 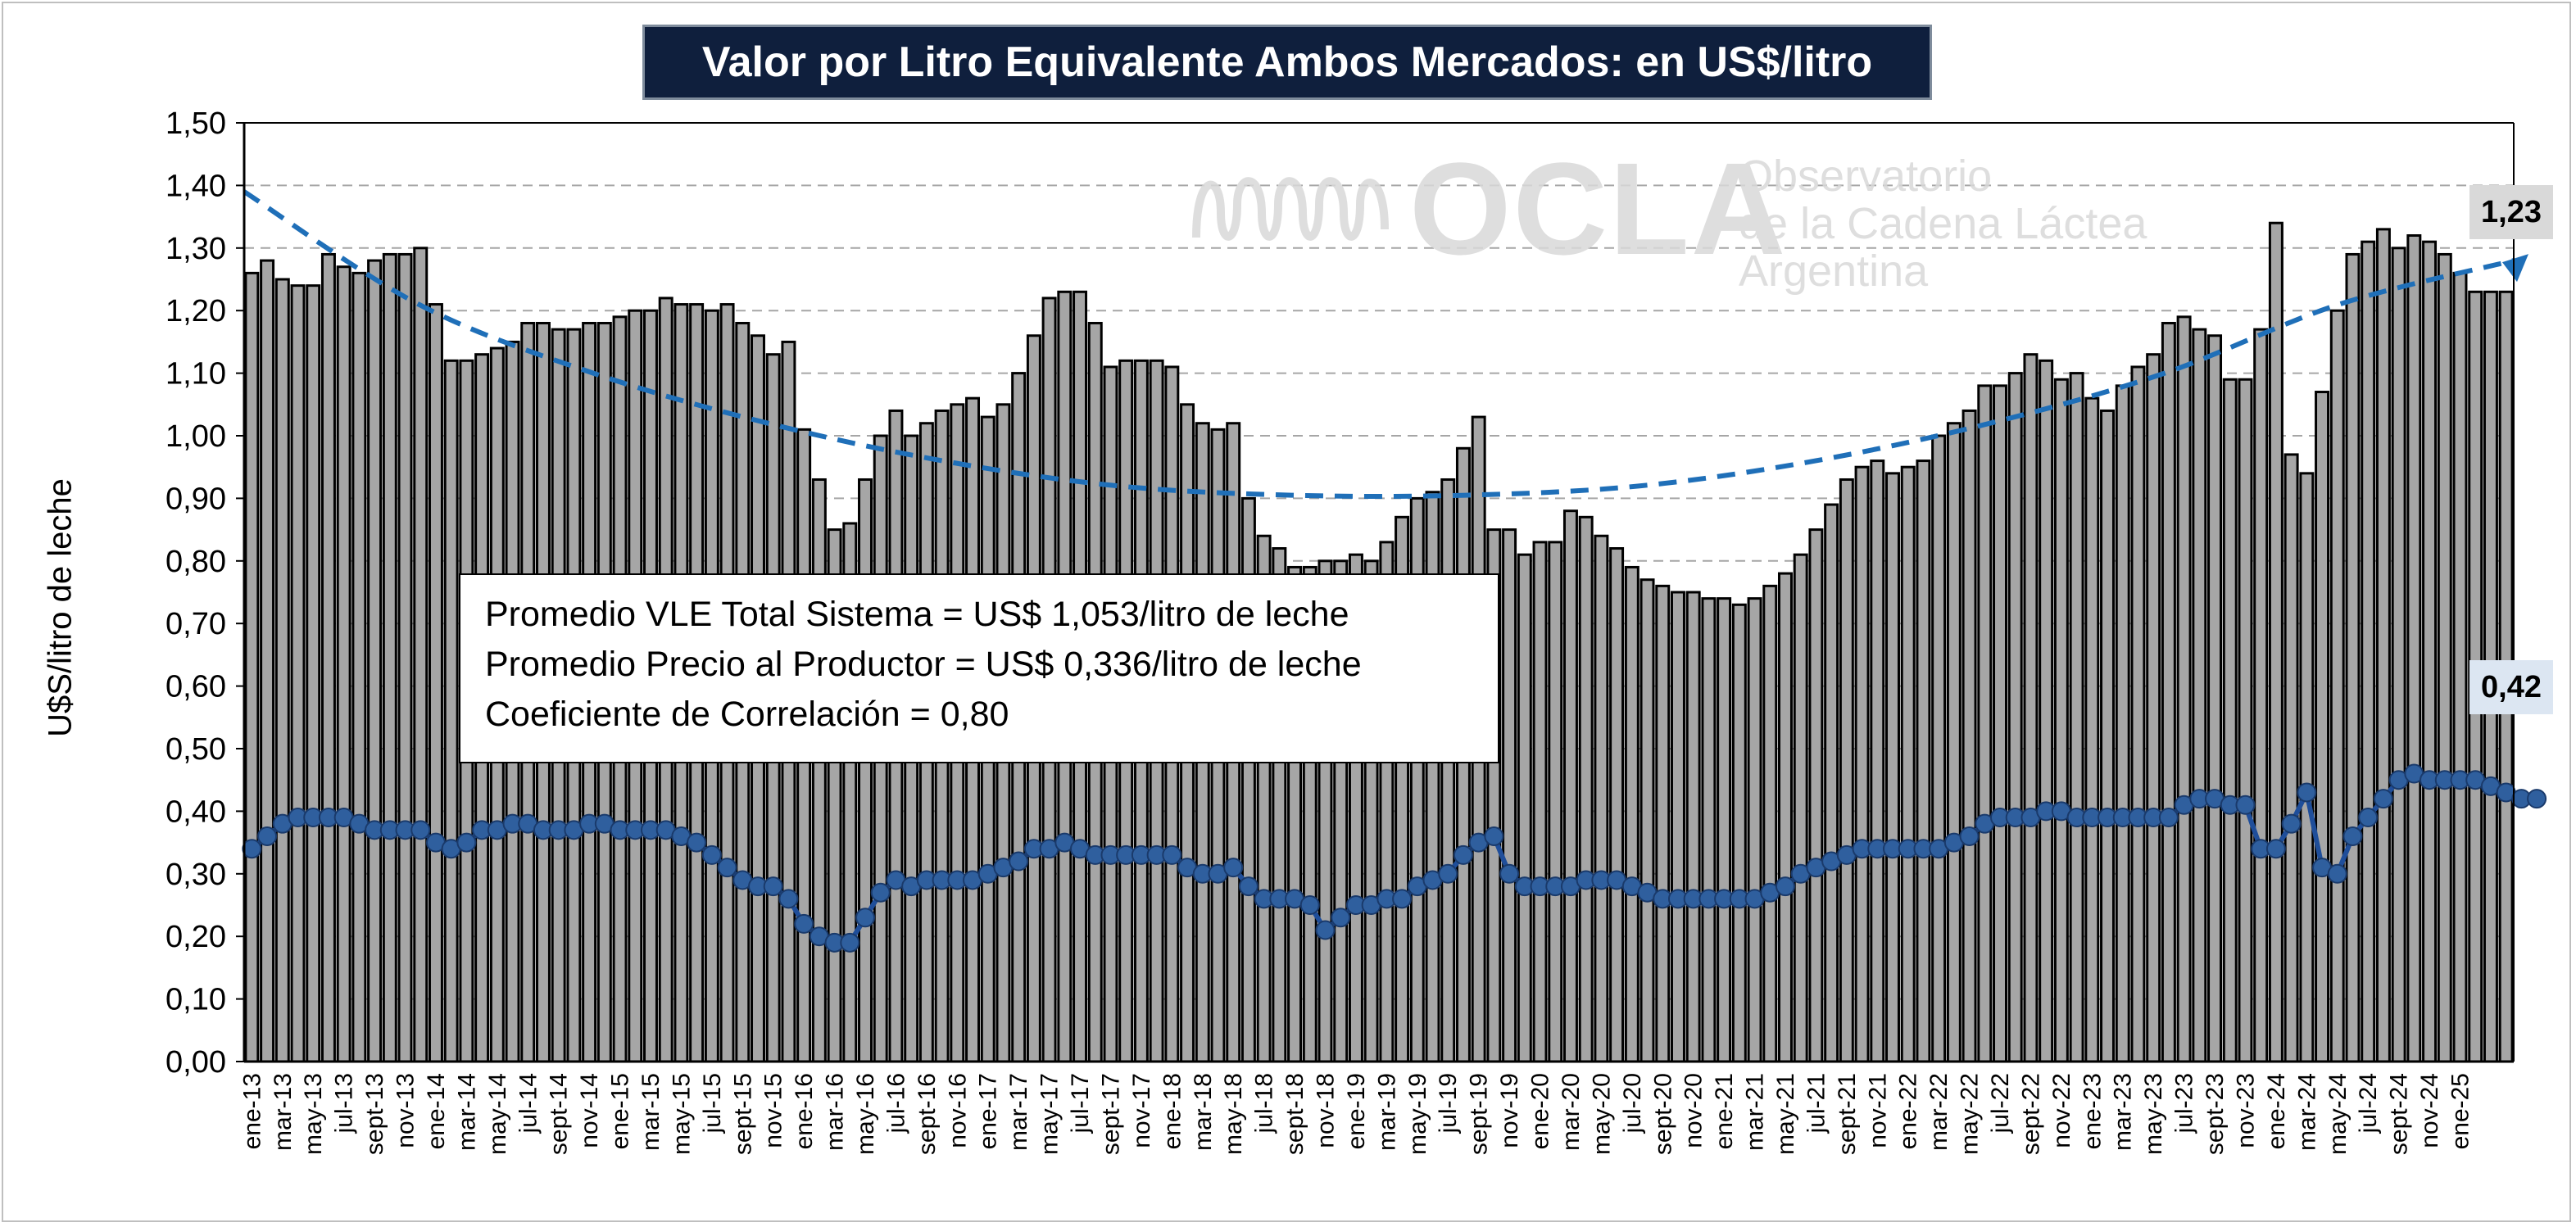 I want to click on x-tick-label: jul-21, so click(x=1816, y=1103).